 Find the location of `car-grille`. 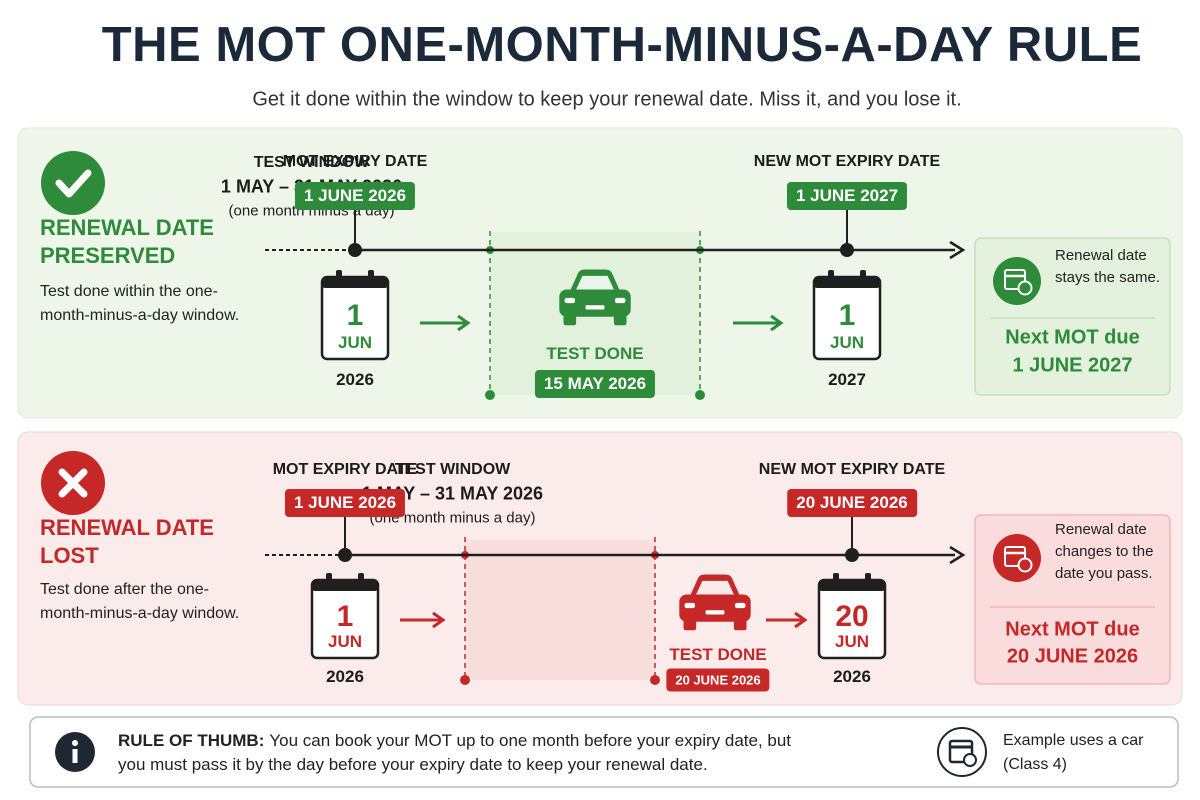

car-grille is located at coordinates (715, 612).